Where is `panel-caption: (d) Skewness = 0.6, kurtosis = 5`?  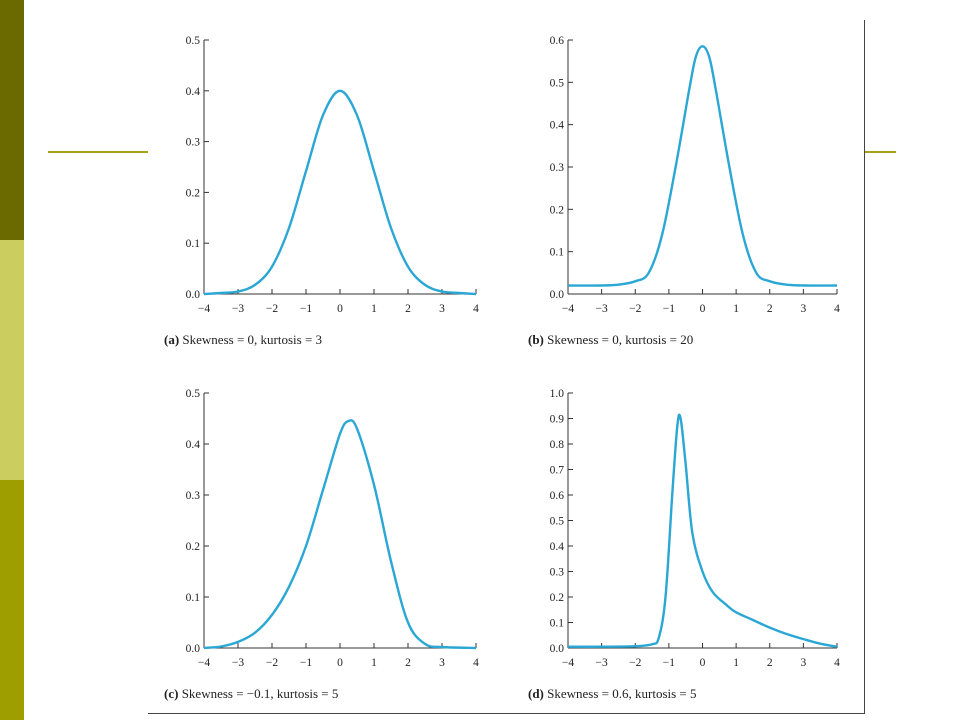 panel-caption: (d) Skewness = 0.6, kurtosis = 5 is located at coordinates (612, 693).